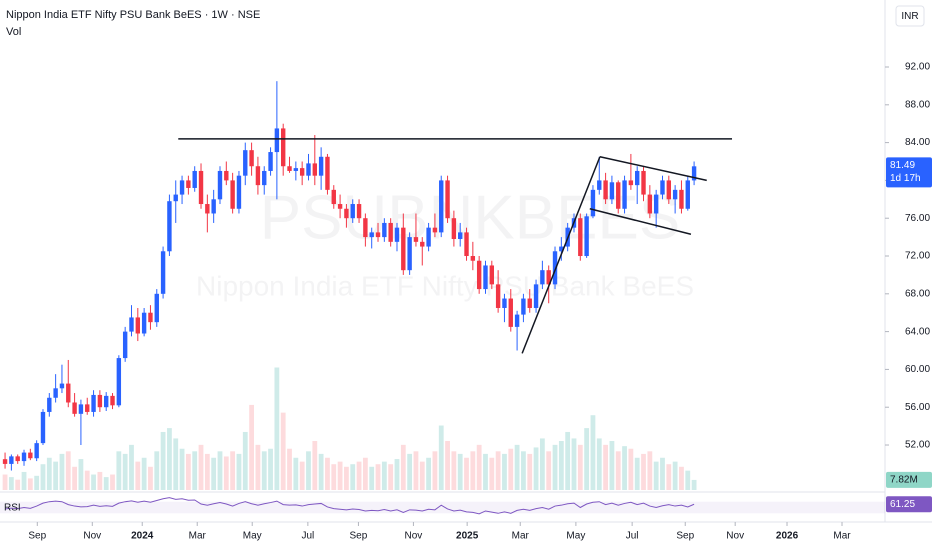  I want to click on volume-legend: Vol, so click(13, 32).